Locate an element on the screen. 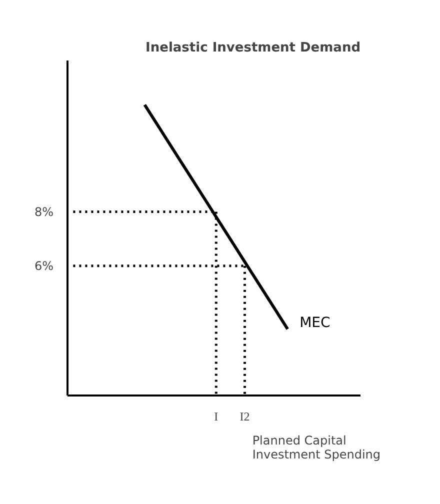  chart-title: Inelastic Investment Demand is located at coordinates (253, 48).